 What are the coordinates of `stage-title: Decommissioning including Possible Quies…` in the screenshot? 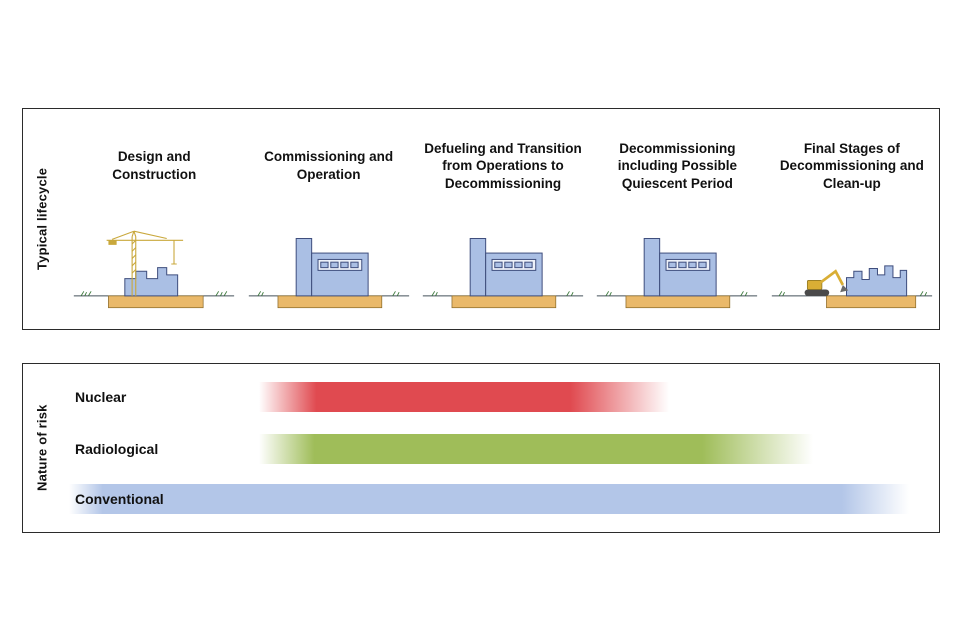 It's located at (677, 165).